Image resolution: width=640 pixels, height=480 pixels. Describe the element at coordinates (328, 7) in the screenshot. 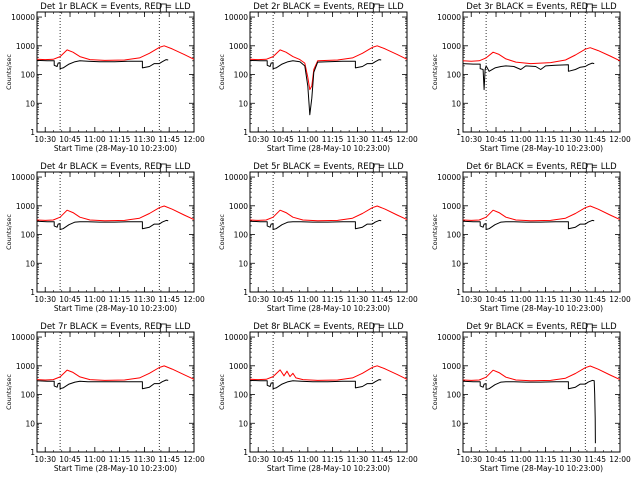

I see `panel-title: Det 2r BLACK = Events, RED = LLD` at that location.